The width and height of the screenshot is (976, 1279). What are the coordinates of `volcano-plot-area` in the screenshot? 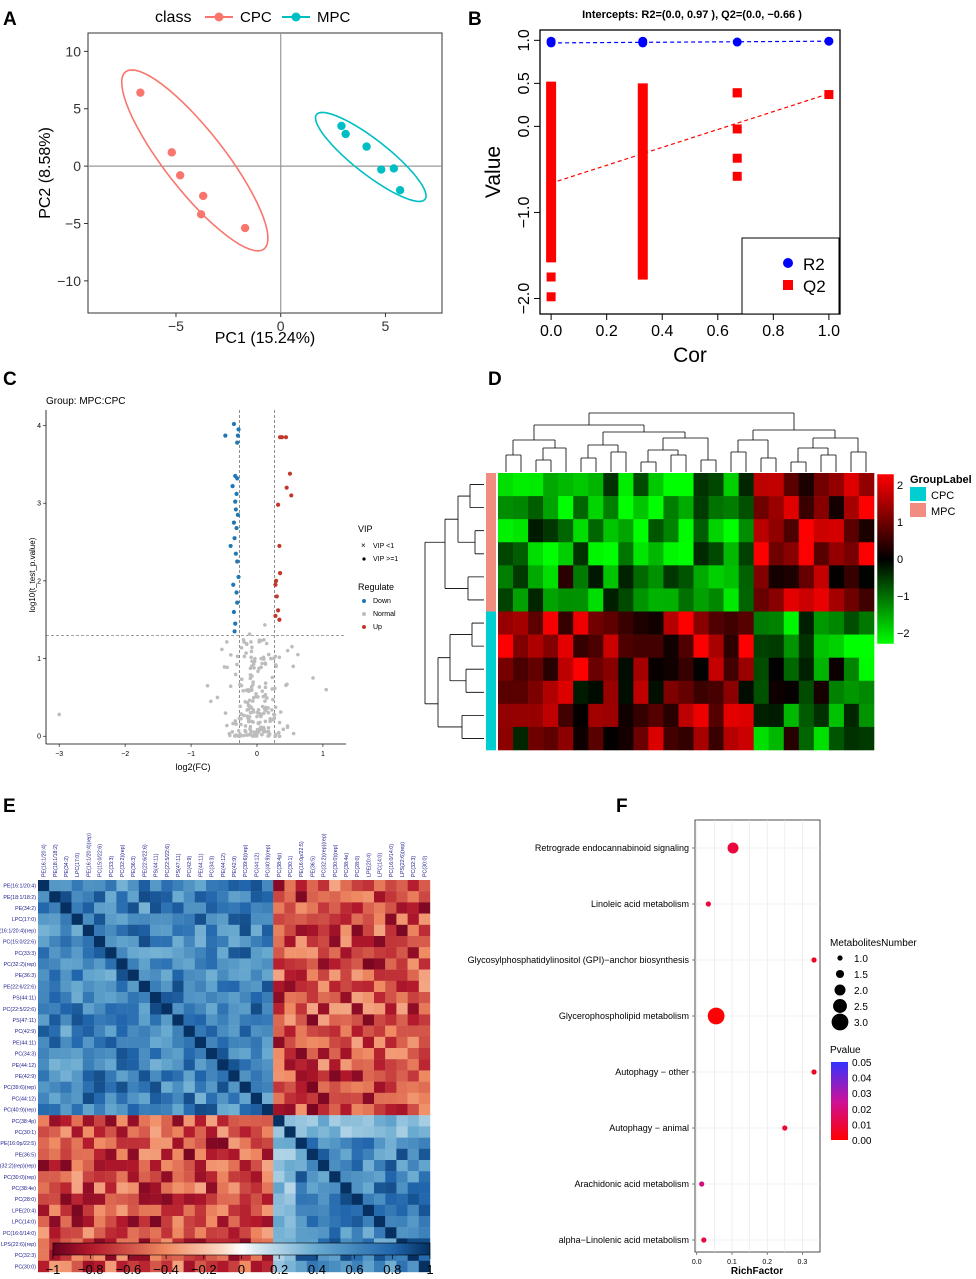 It's located at (196, 577).